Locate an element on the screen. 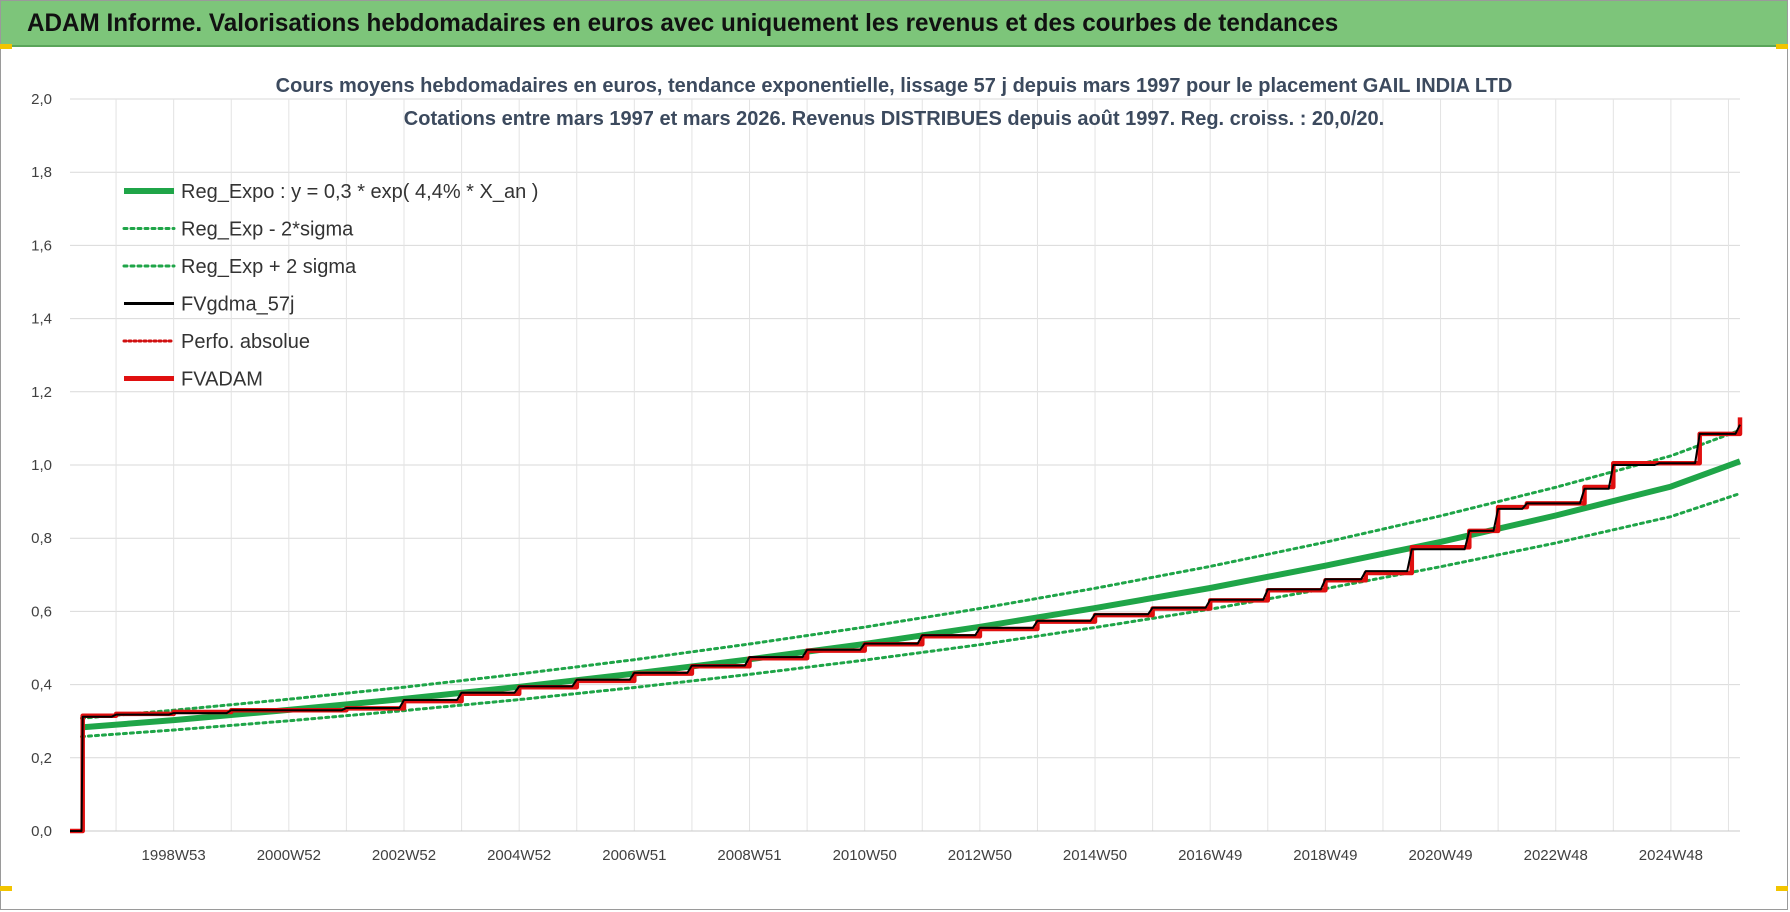  y-axis-ticks: 0,0 0,2 0,4 0,6 0,8 1,0 1,2 1,4 1,6 1,8 2,0 is located at coordinates (41, 465).